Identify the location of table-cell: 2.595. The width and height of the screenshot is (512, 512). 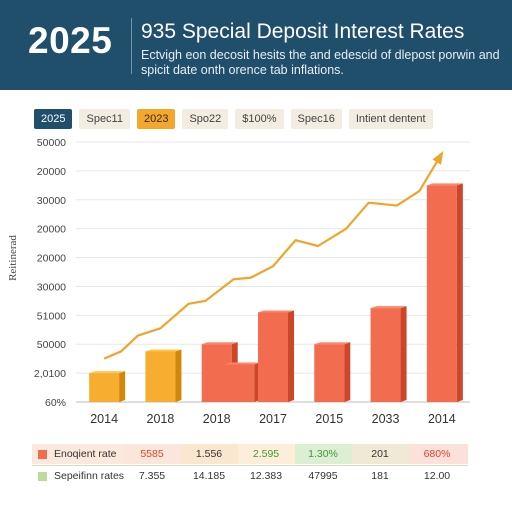
(266, 454).